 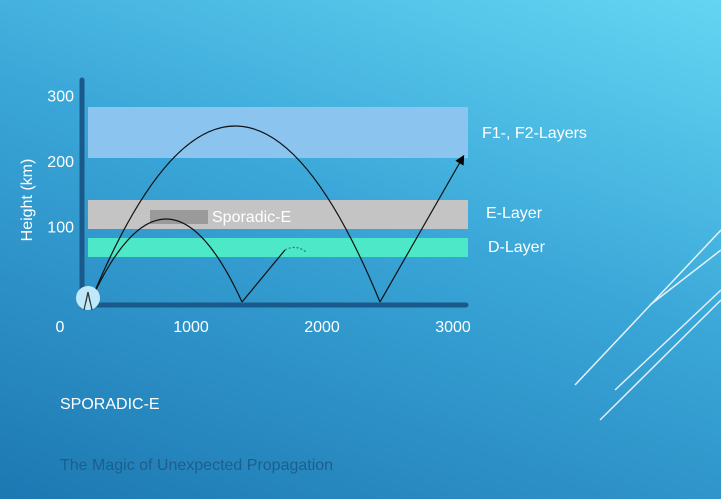 I want to click on y-tick-label: 200, so click(x=60, y=162).